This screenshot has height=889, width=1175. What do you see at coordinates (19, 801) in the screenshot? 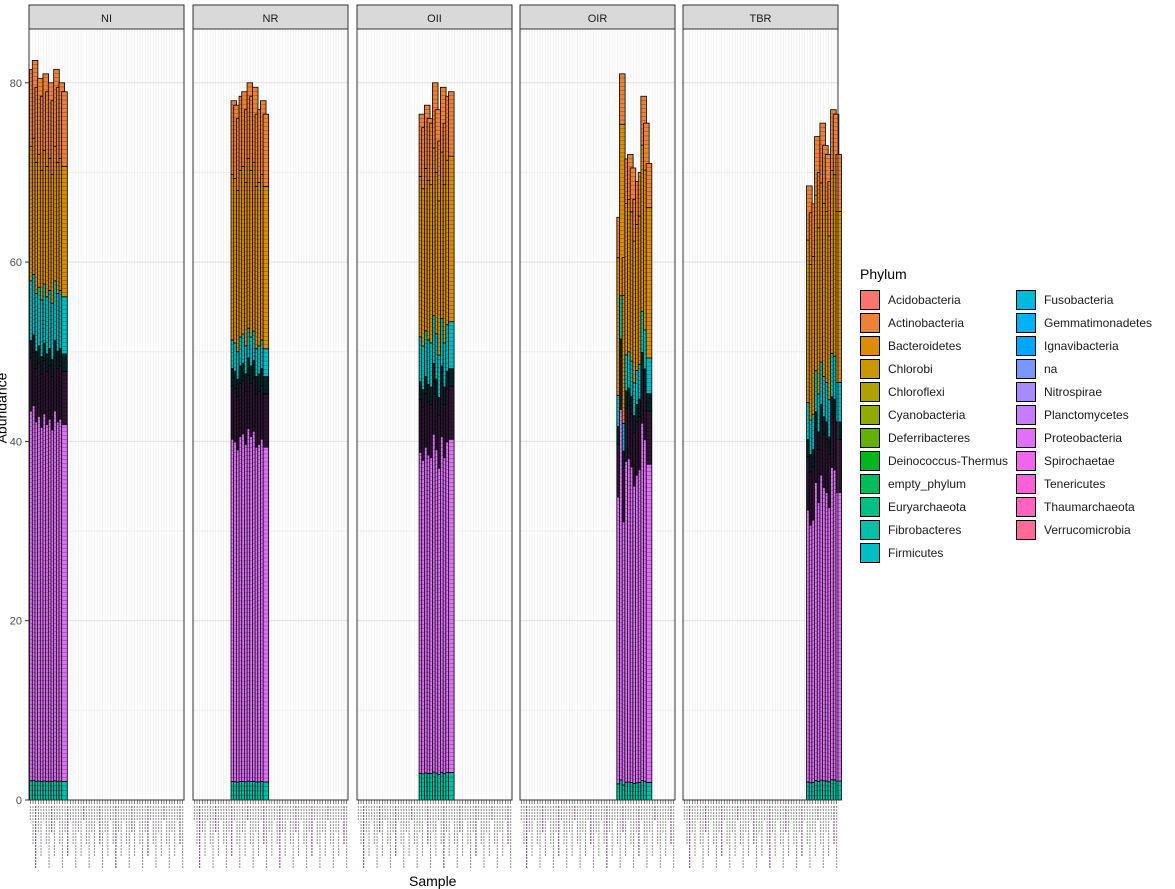
I see `y-tick-label: 0` at bounding box center [19, 801].